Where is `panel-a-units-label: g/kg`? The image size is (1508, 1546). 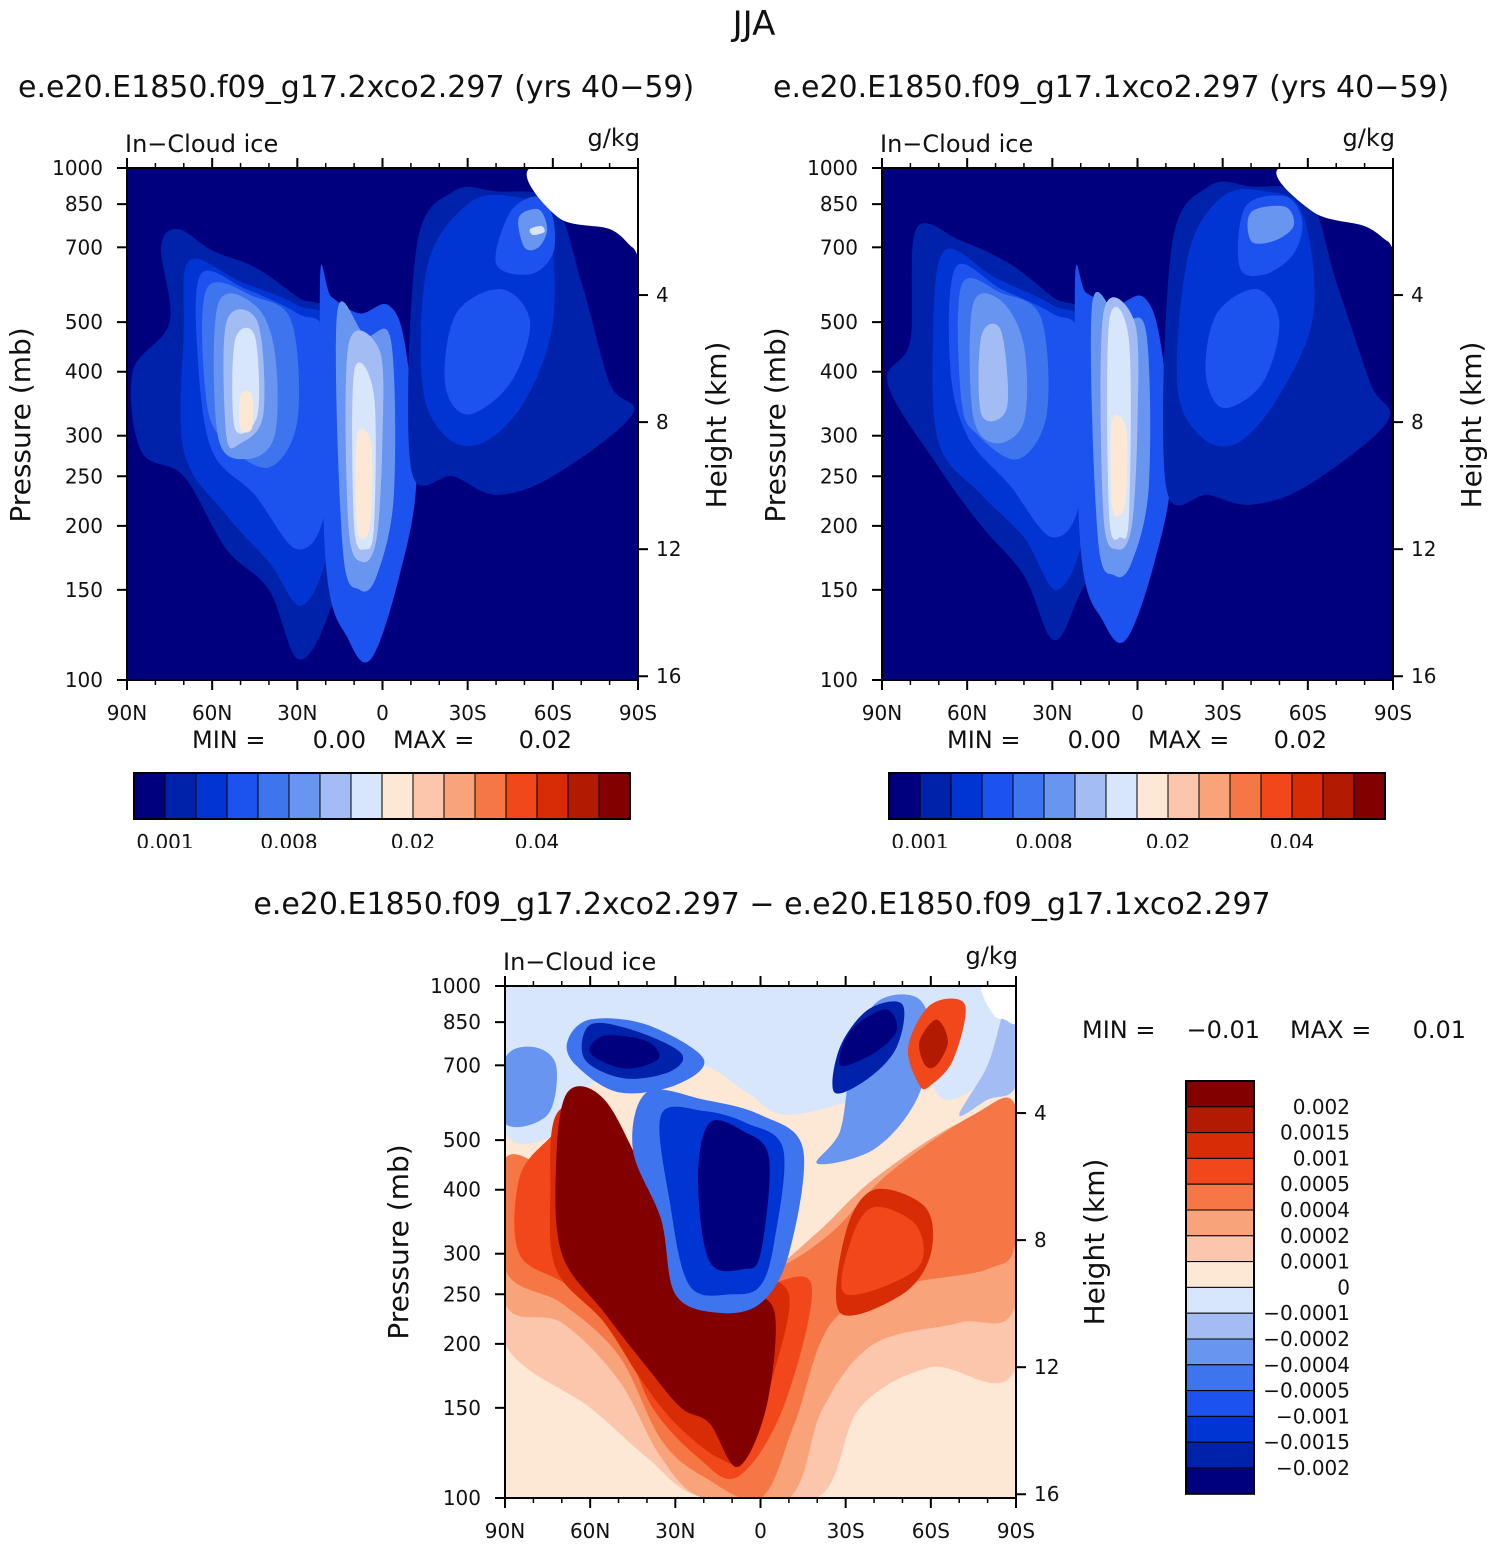 panel-a-units-label: g/kg is located at coordinates (614, 138).